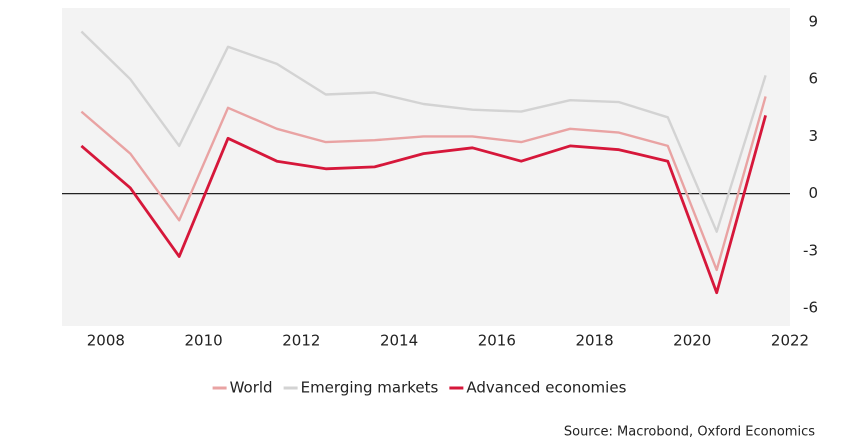 This screenshot has width=841, height=448. I want to click on x-tick-label: 2020, so click(692, 341).